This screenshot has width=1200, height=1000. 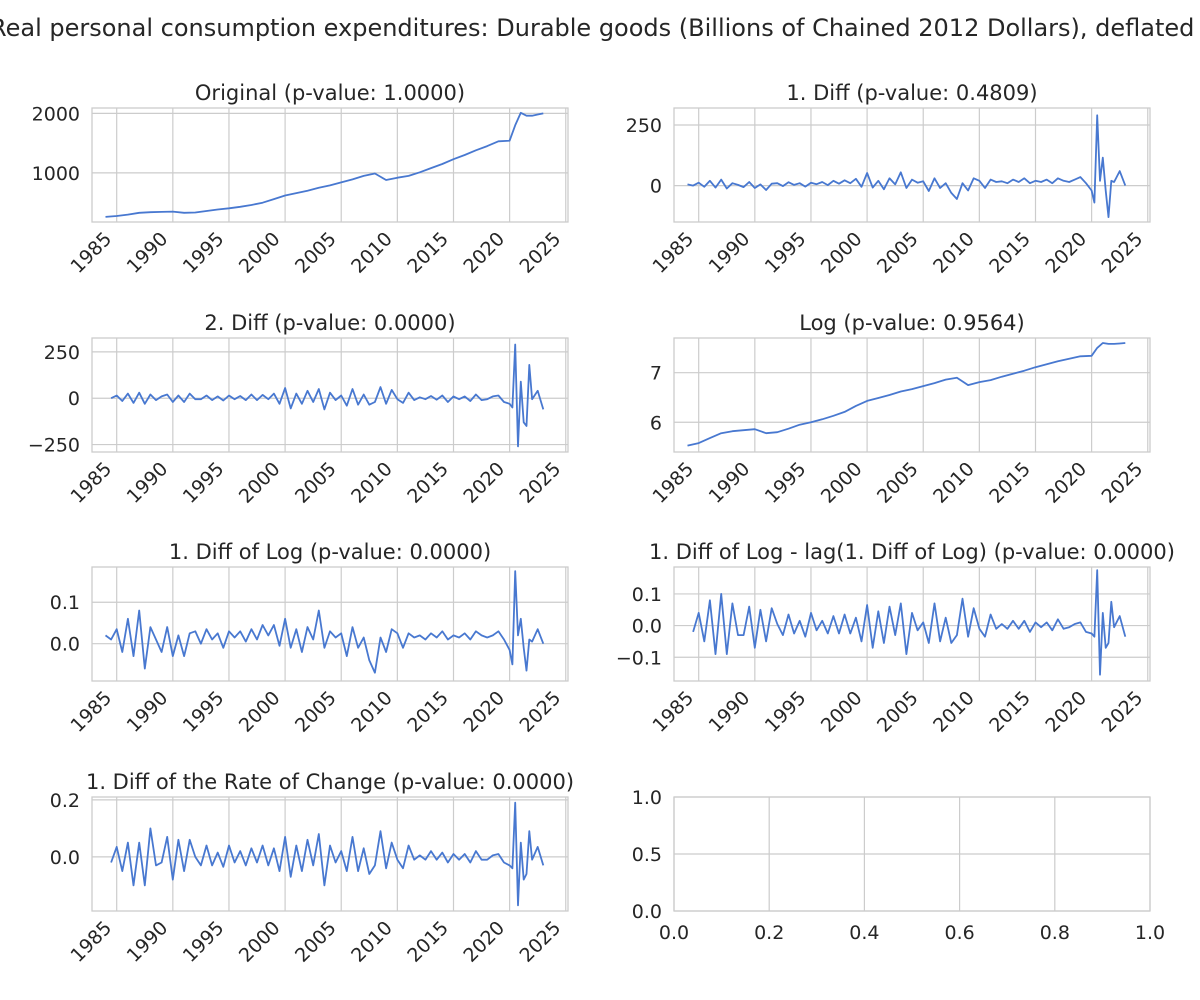 What do you see at coordinates (56, 114) in the screenshot?
I see `y-tick-label: 2000` at bounding box center [56, 114].